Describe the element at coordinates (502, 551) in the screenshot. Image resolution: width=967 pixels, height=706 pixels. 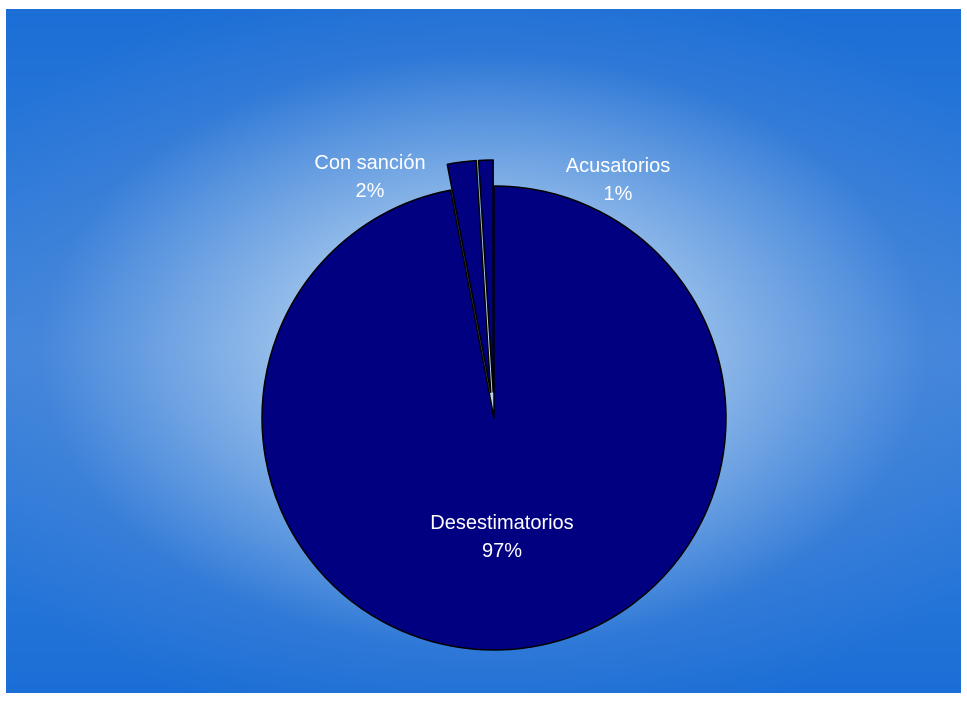
I see `slice-percent-desestimatorios: 97%` at that location.